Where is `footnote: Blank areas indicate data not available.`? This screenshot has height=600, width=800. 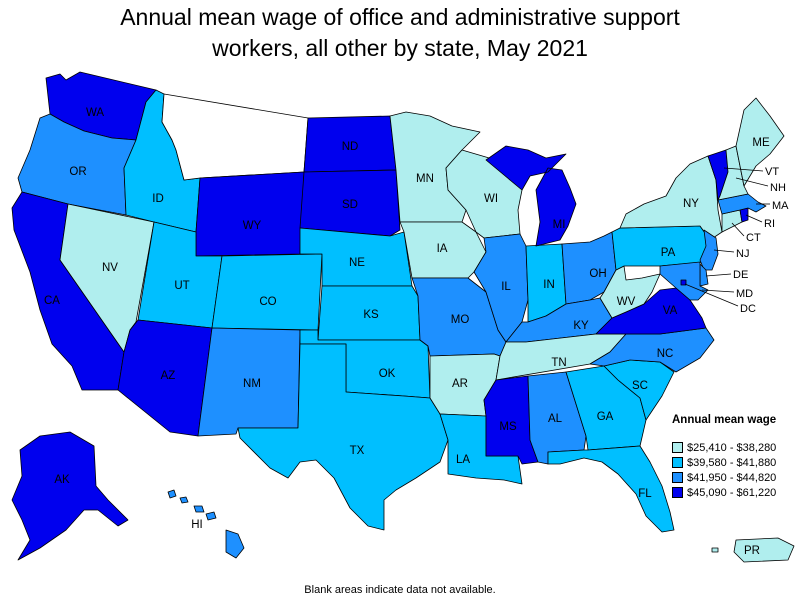 footnote: Blank areas indicate data not available. is located at coordinates (400, 590).